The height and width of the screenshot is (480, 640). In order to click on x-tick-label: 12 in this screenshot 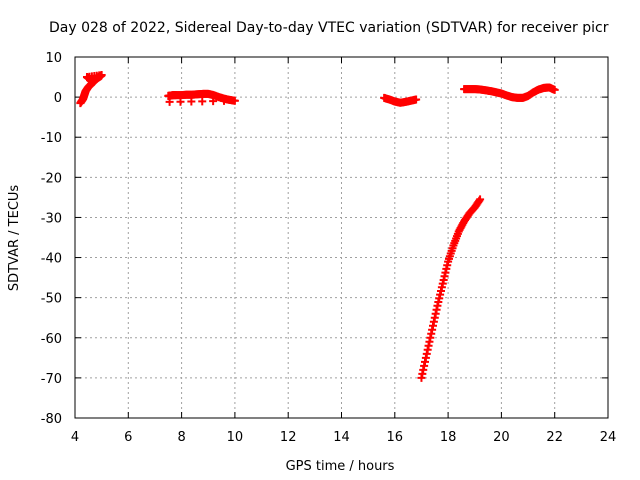, I will do `click(288, 437)`.